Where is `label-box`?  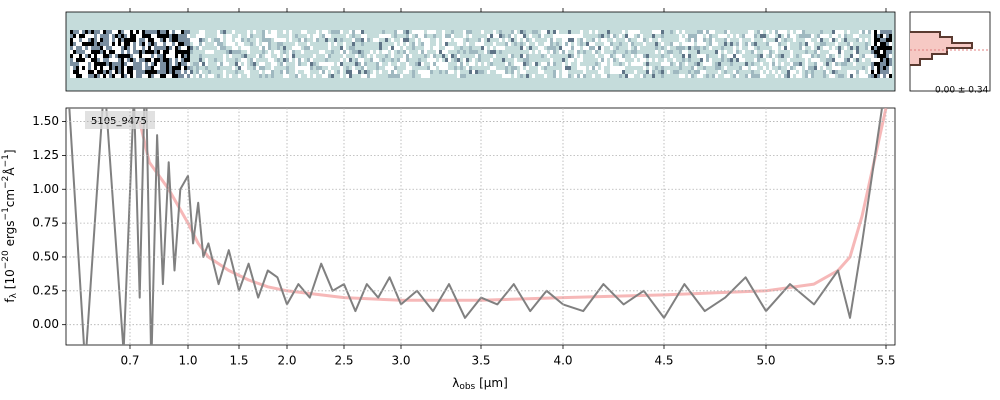 label-box is located at coordinates (120, 120).